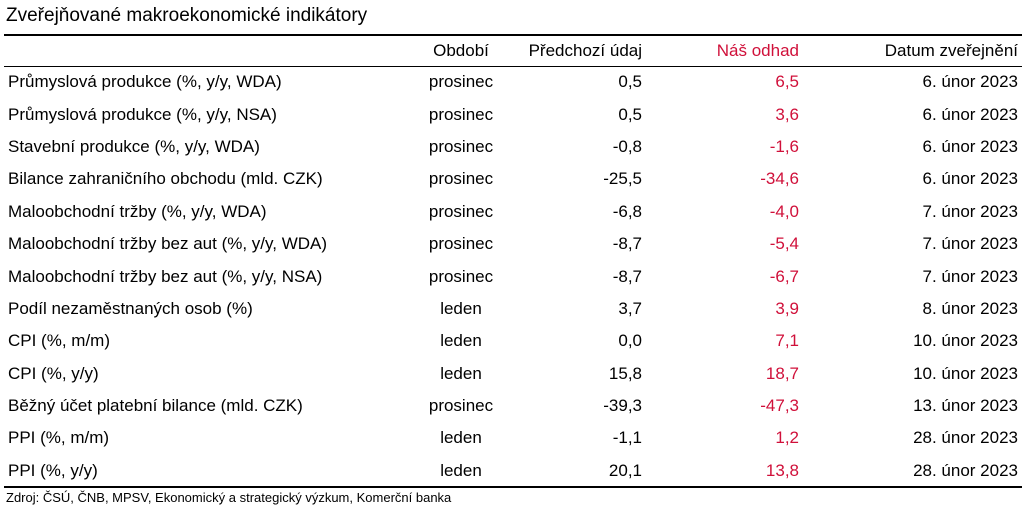 This screenshot has width=1024, height=514. What do you see at coordinates (784, 146) in the screenshot?
I see `cell-estimate: -1,6` at bounding box center [784, 146].